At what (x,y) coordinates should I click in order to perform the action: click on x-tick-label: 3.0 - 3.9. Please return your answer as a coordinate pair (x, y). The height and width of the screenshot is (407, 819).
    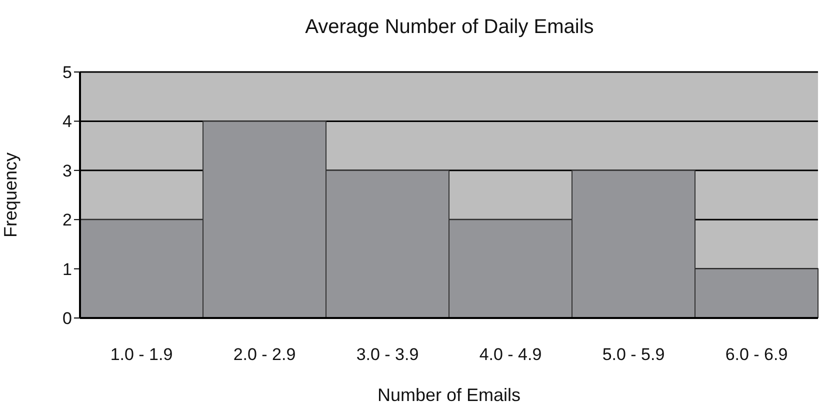
    Looking at the image, I should click on (387, 354).